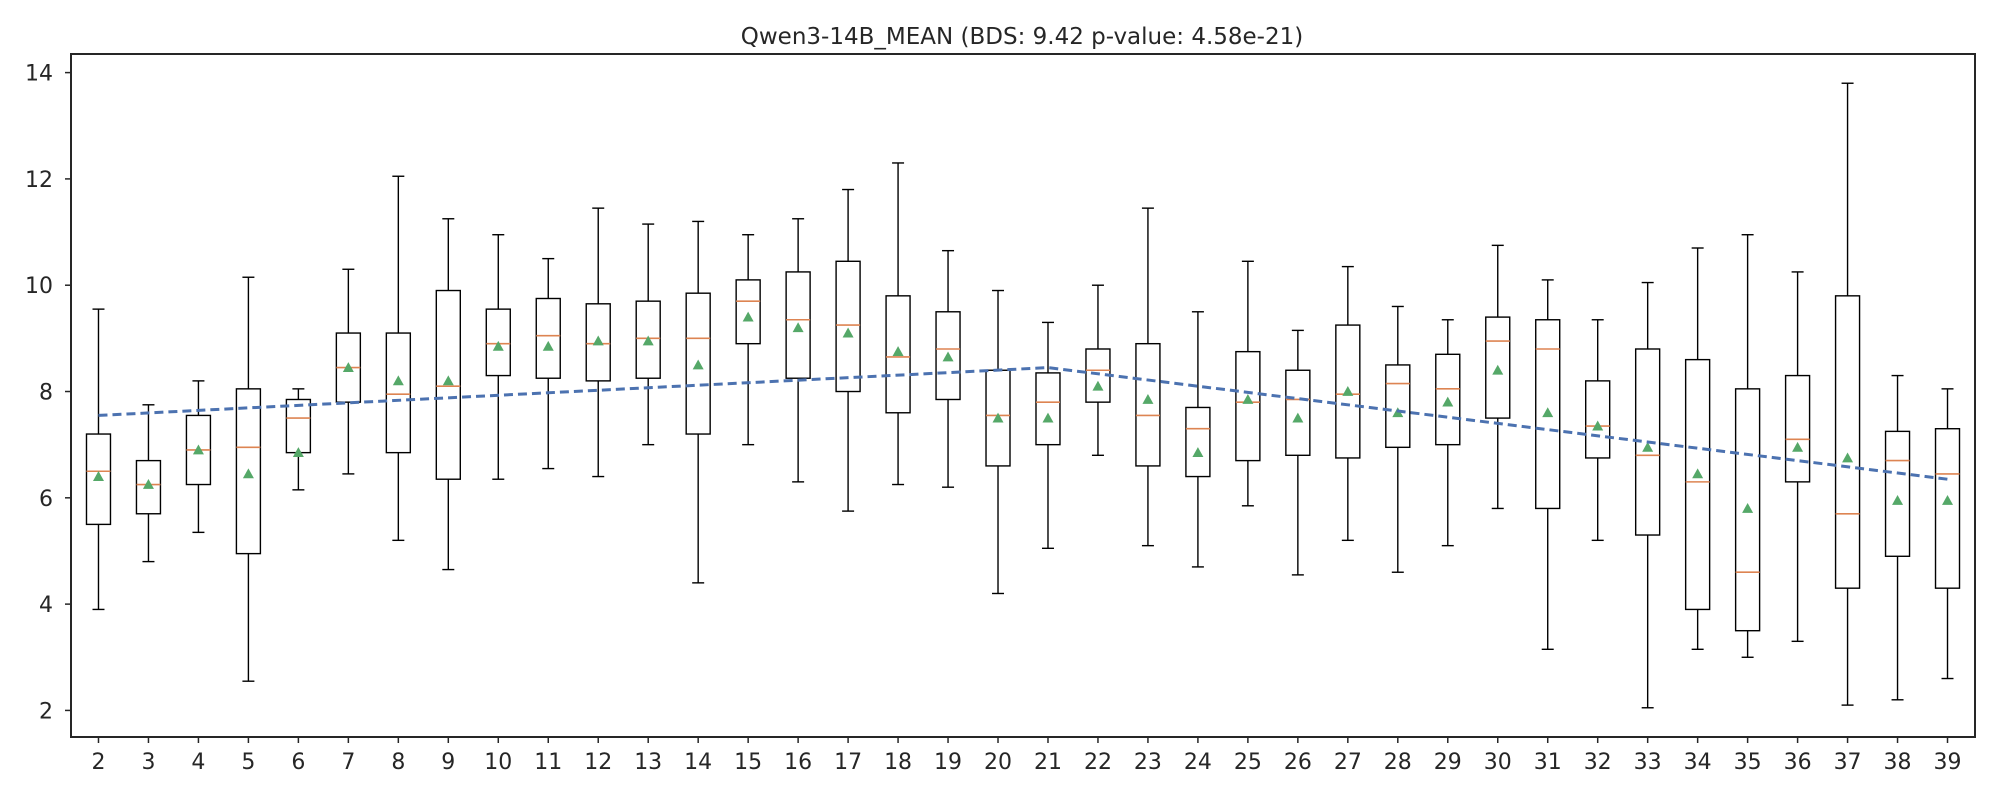  Describe the element at coordinates (1248, 762) in the screenshot. I see `x-tick-label: 25` at that location.